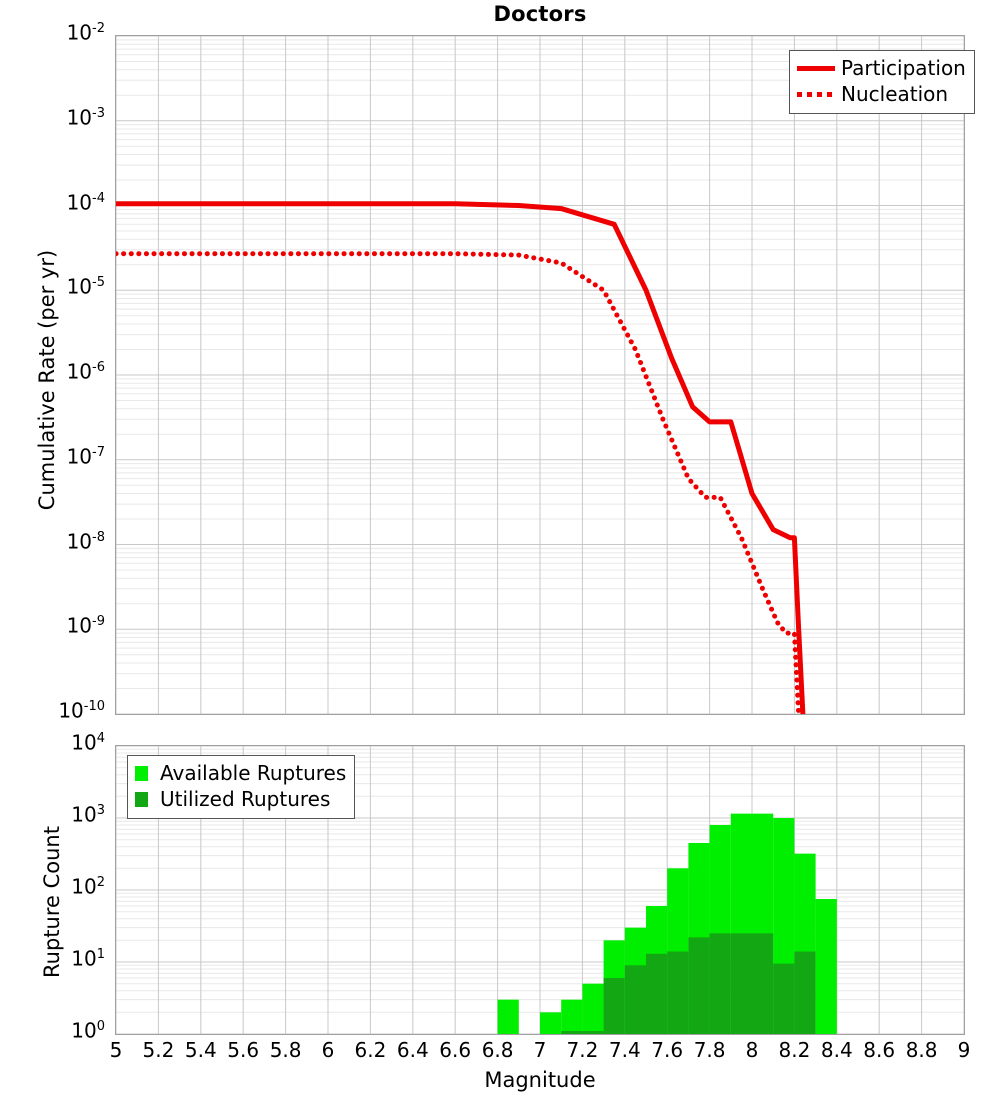 The height and width of the screenshot is (1100, 1000). Describe the element at coordinates (243, 1050) in the screenshot. I see `x-tick-label: 5.6` at that location.